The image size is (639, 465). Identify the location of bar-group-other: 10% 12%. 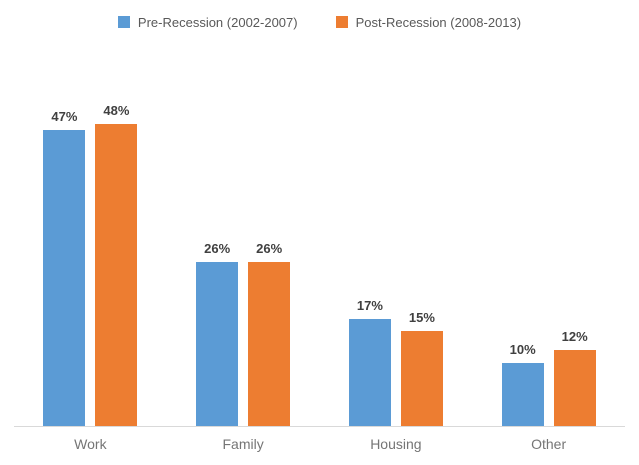
(548, 377).